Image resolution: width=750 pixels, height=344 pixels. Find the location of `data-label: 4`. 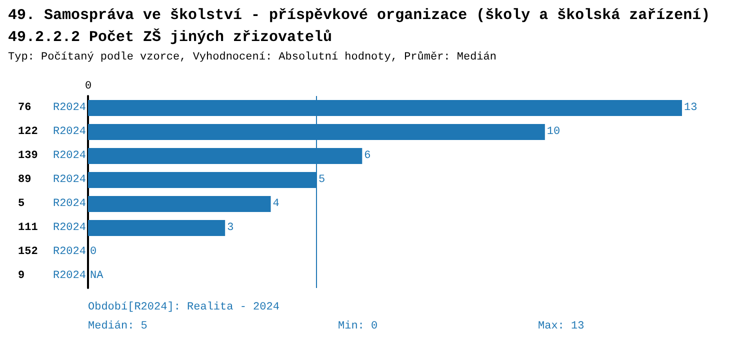

data-label: 4 is located at coordinates (276, 204).